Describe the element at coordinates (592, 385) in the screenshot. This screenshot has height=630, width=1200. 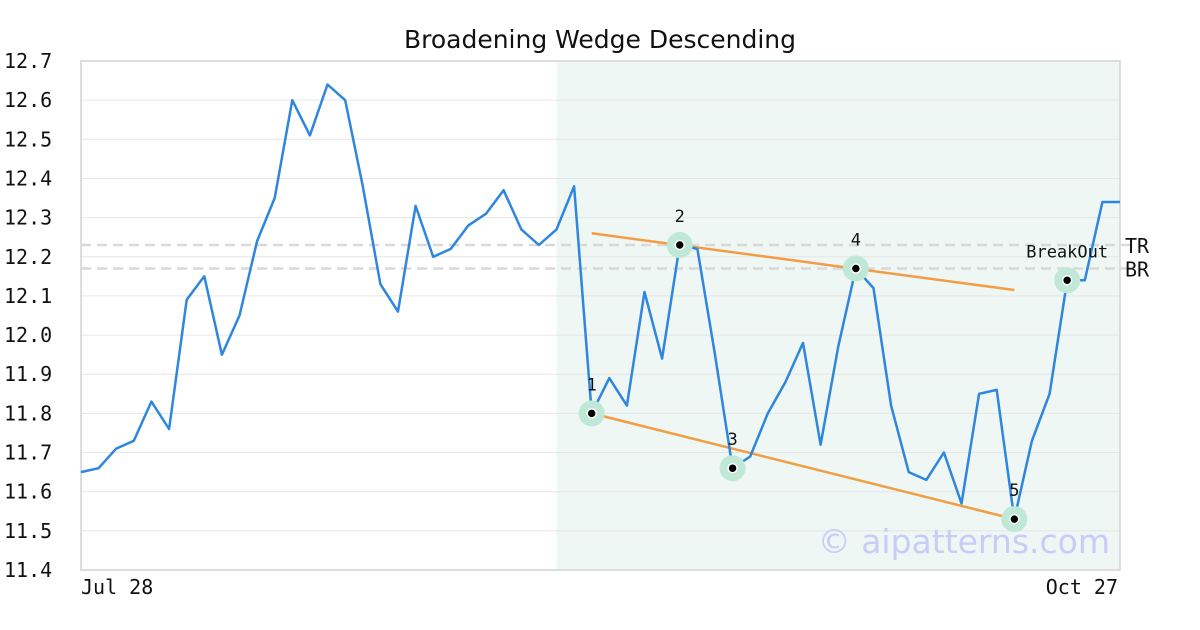
I see `pattern-point-label: 1` at that location.